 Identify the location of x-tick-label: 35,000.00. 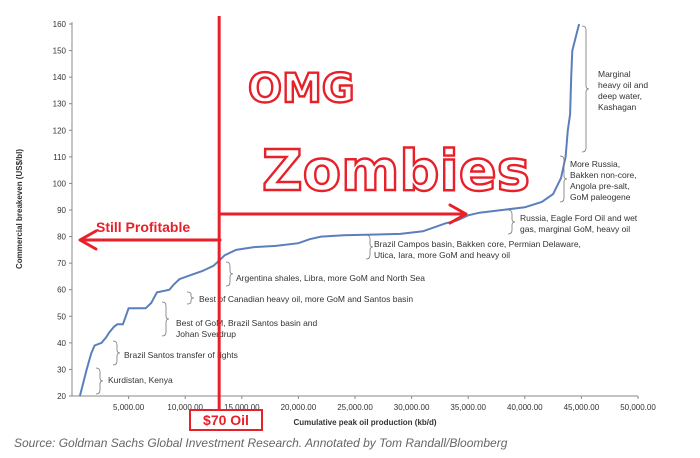
(468, 407).